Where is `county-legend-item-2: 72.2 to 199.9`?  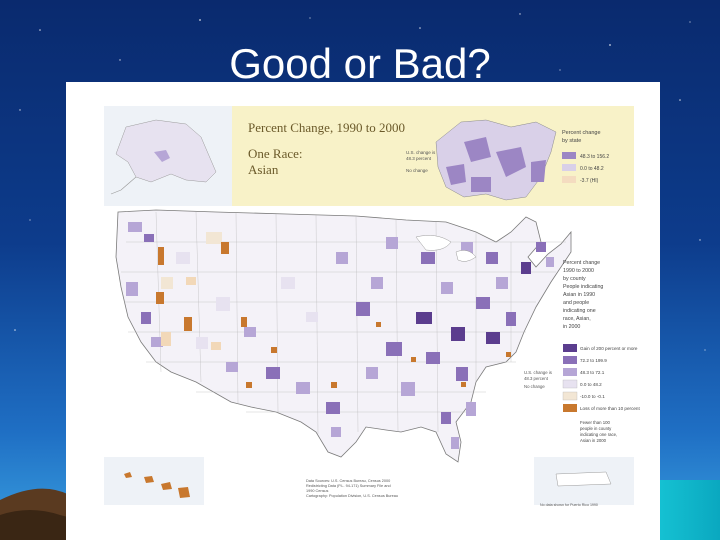
county-legend-item-2: 72.2 to 199.9 is located at coordinates (593, 360).